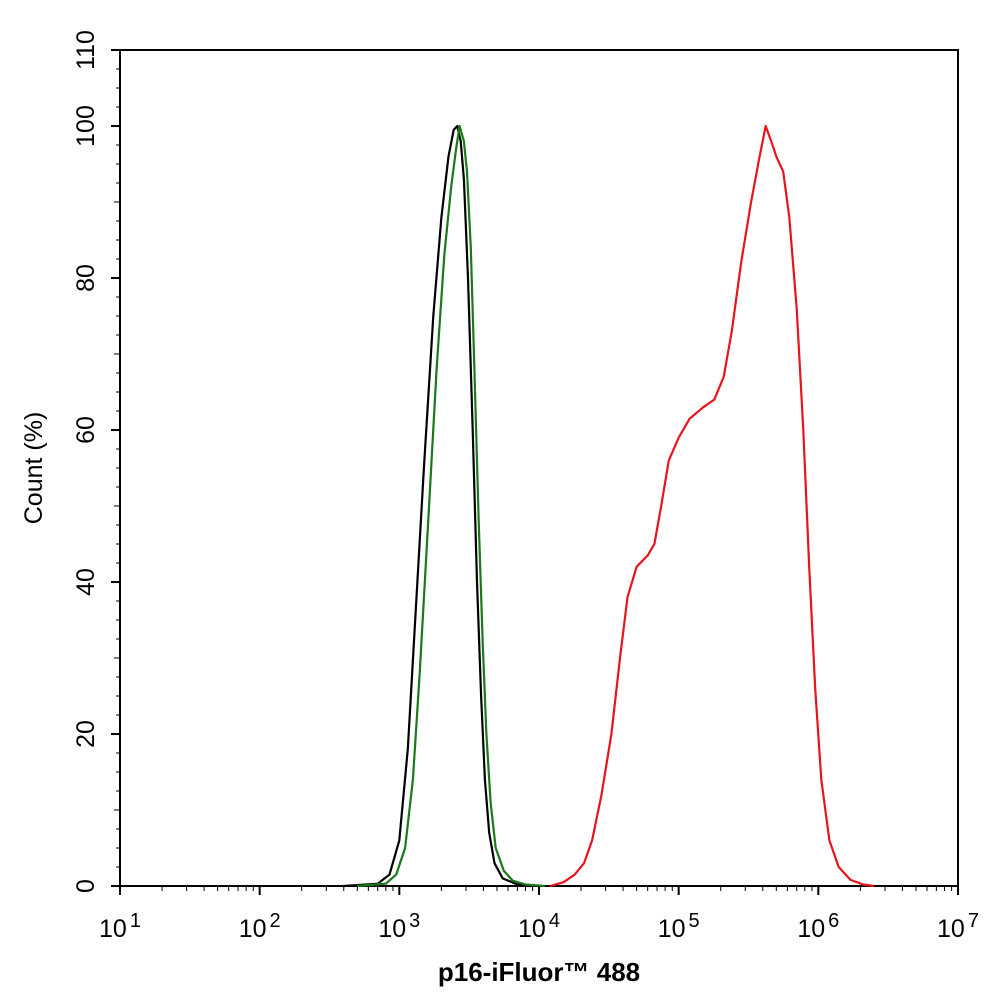 The height and width of the screenshot is (1002, 994). I want to click on x-tick-label: 10 3, so click(399, 926).